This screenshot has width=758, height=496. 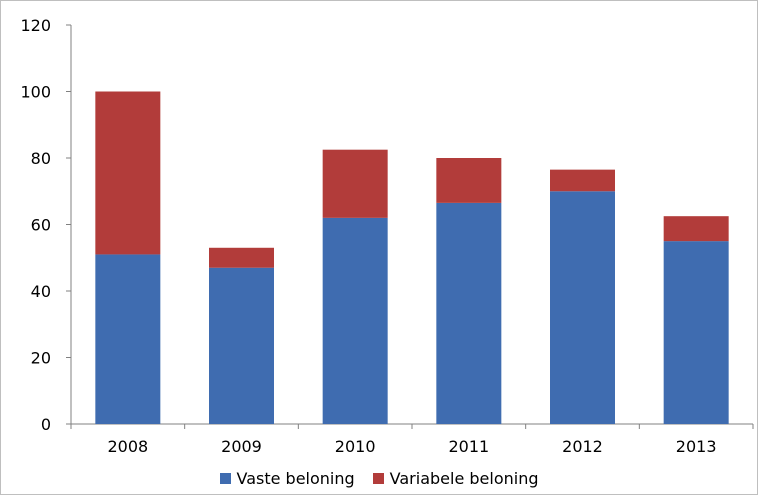 What do you see at coordinates (241, 446) in the screenshot?
I see `x-tick-label: 2009` at bounding box center [241, 446].